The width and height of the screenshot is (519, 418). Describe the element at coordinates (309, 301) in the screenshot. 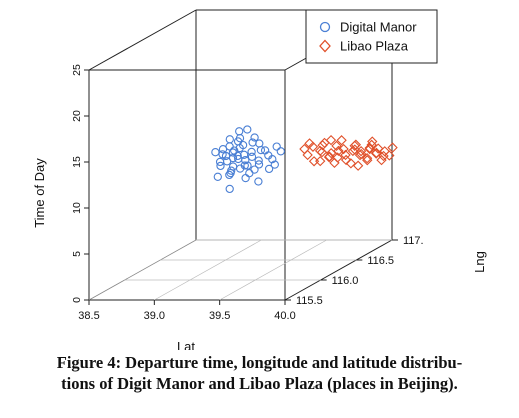

I see `y-tick-label: 115.5` at that location.